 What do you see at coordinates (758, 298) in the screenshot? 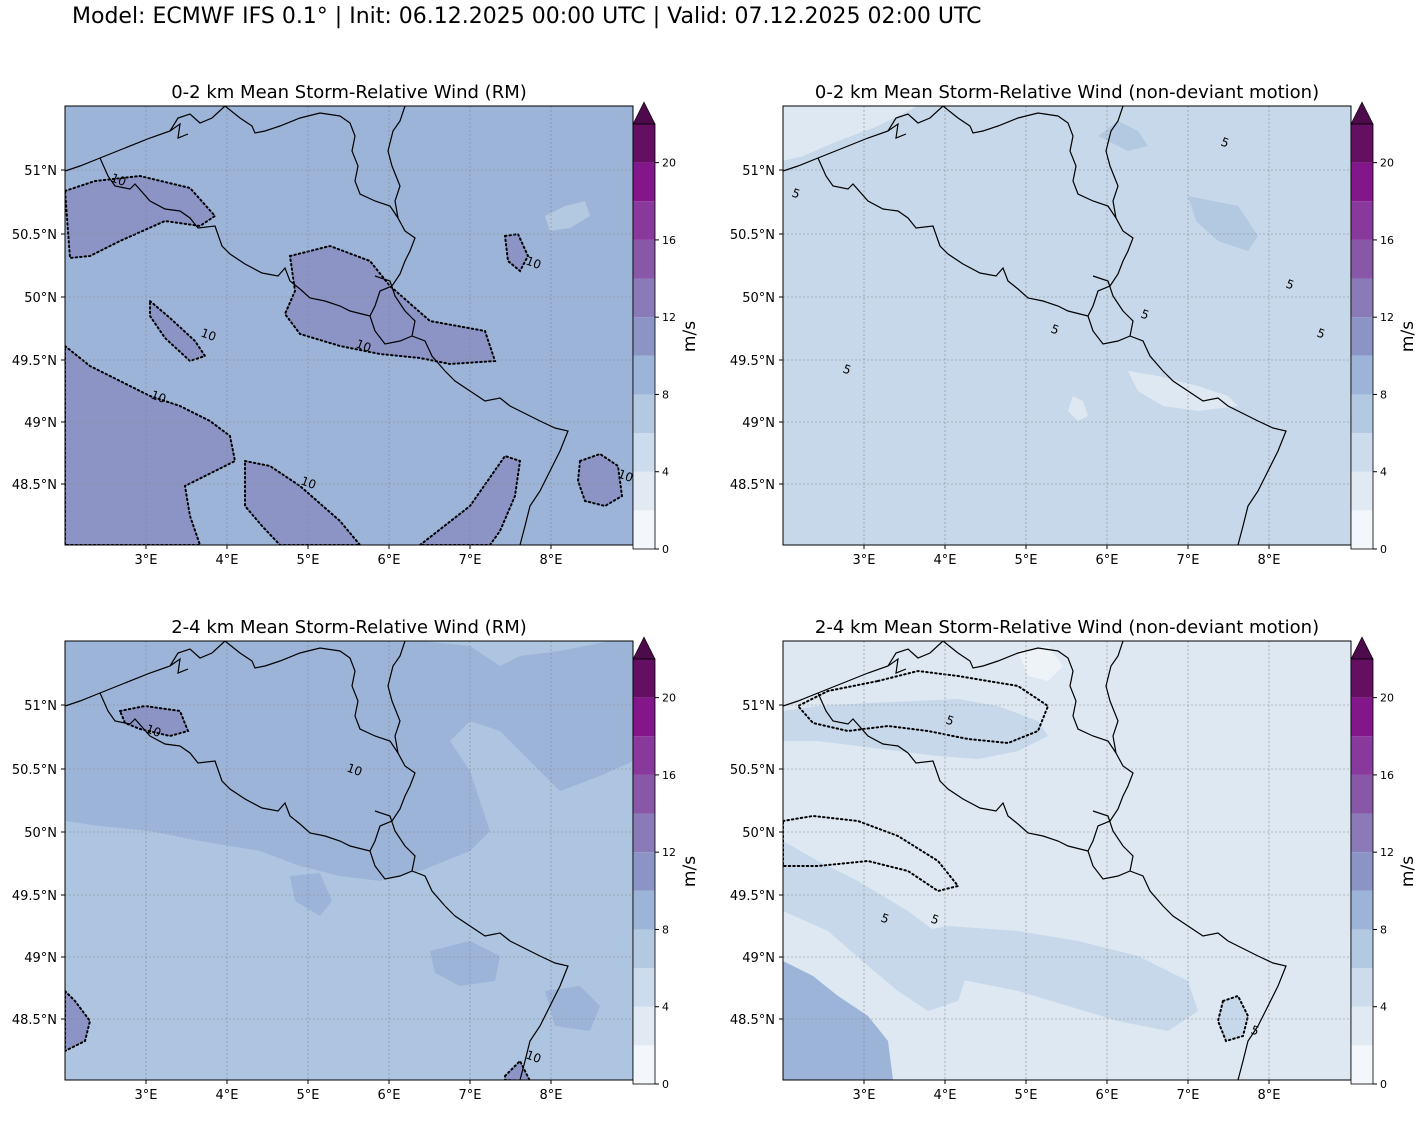
I see `lat-tick-label: 50°N` at bounding box center [758, 298].